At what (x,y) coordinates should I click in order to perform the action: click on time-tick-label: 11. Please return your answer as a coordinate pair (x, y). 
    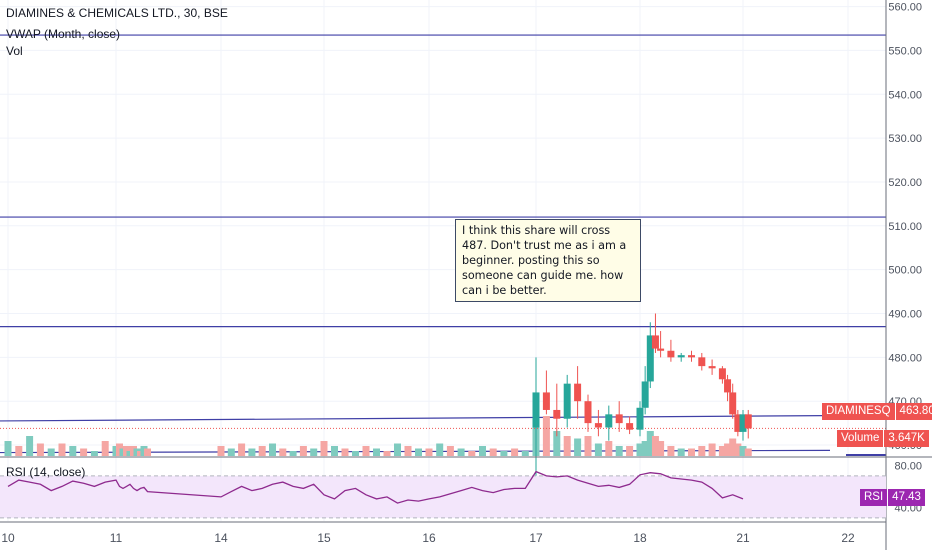
    Looking at the image, I should click on (116, 538).